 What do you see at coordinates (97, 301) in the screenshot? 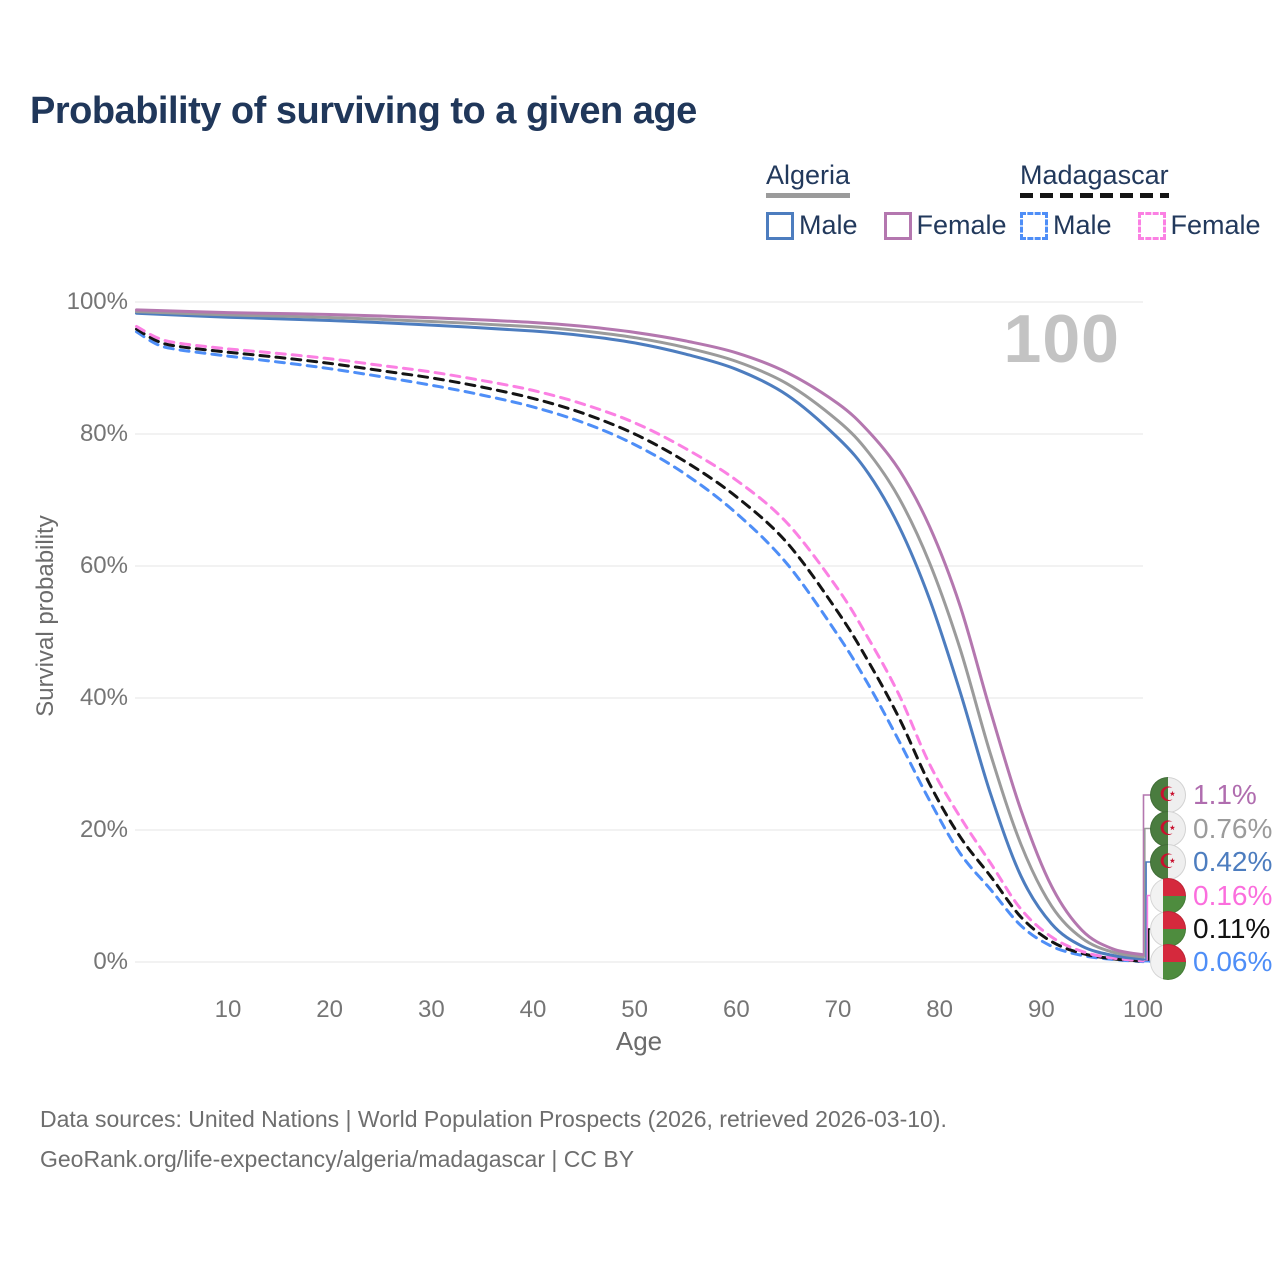
I see `y-tick-100: 100%` at bounding box center [97, 301].